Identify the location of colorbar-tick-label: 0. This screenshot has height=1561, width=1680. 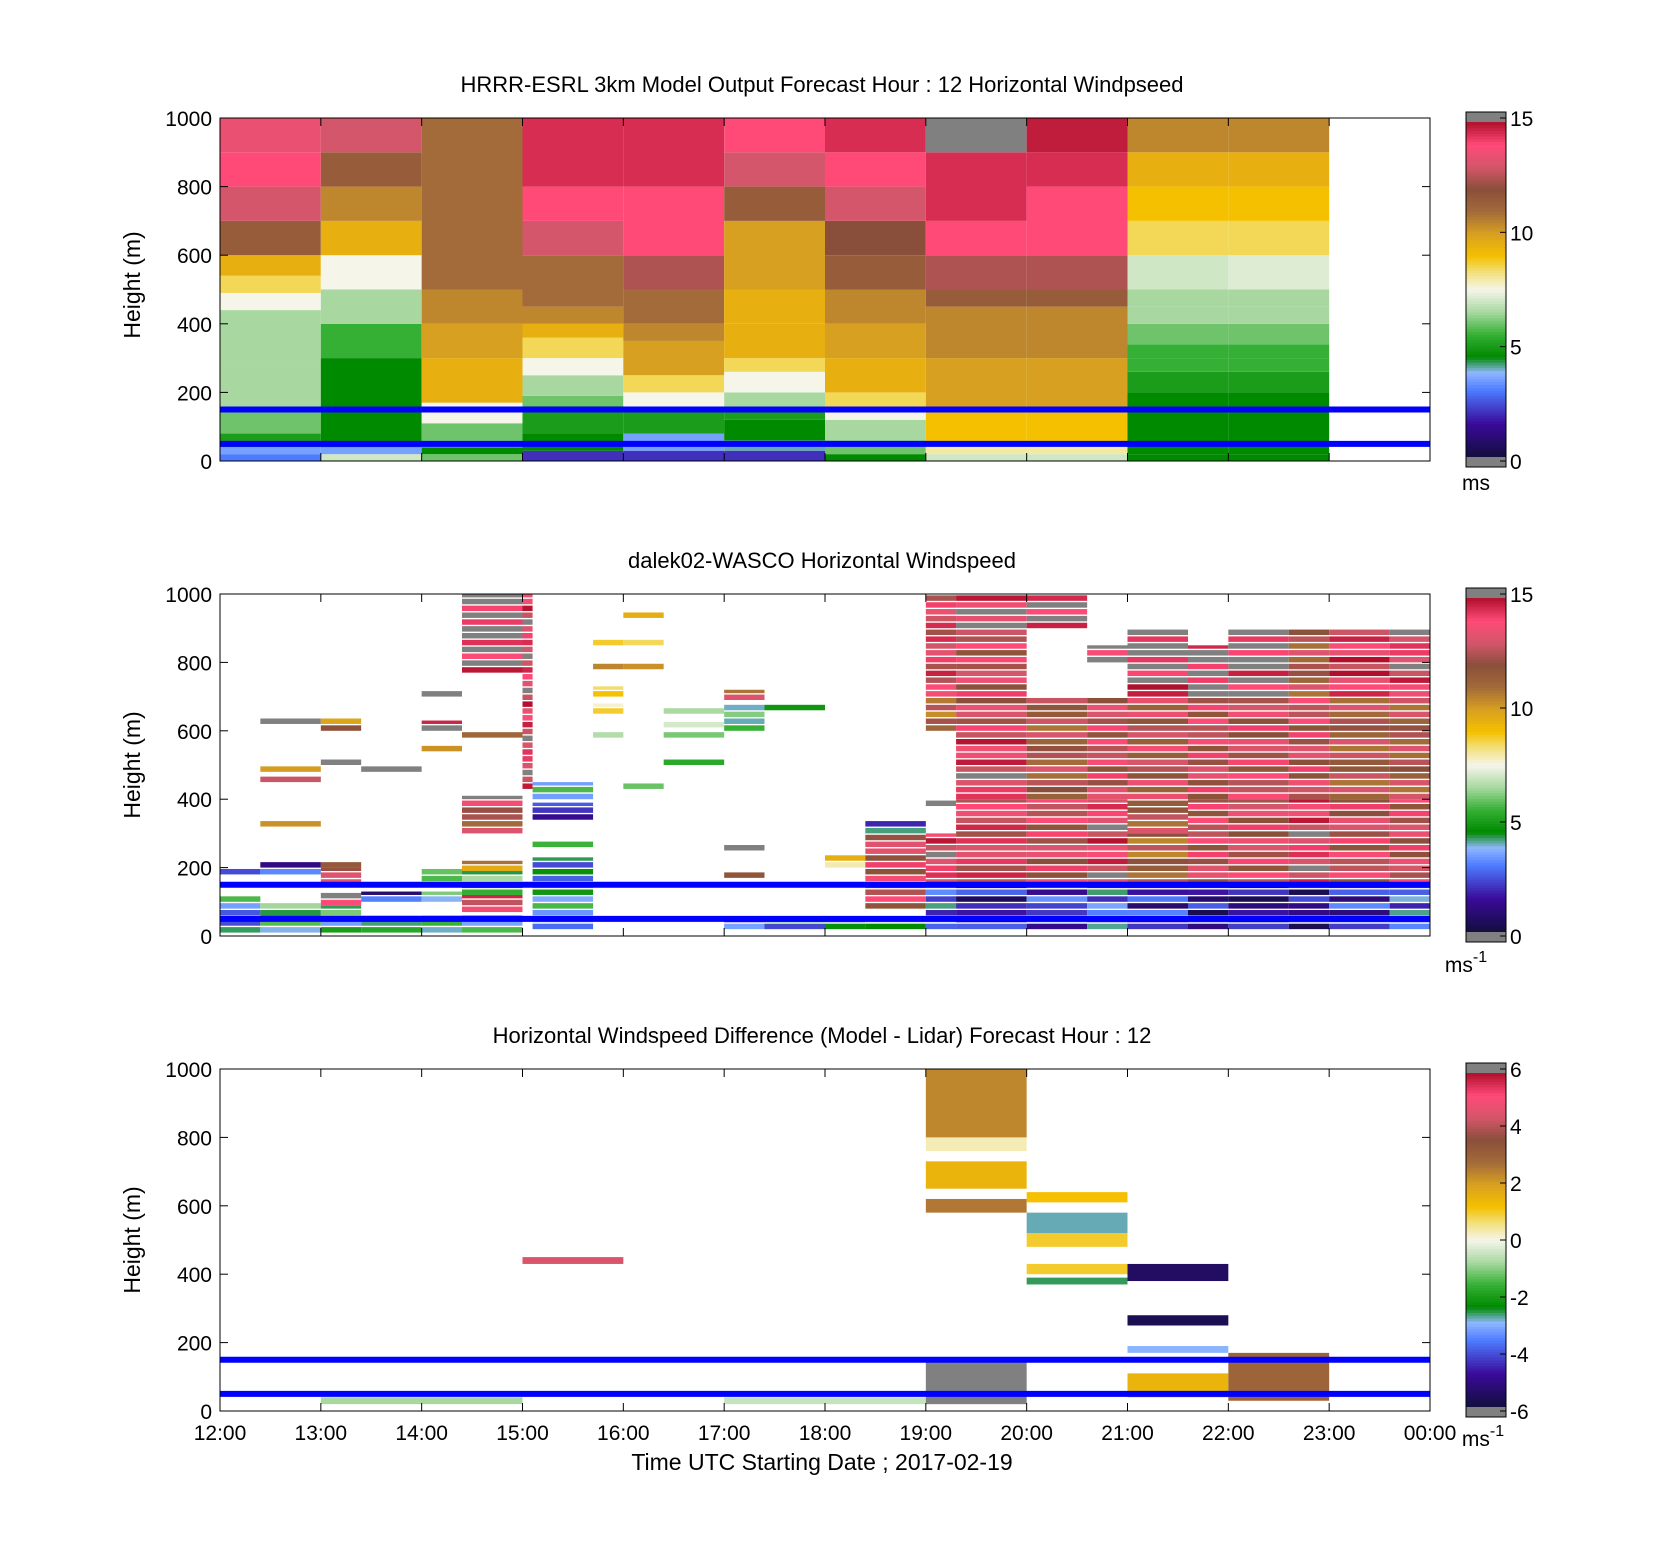
(1516, 462).